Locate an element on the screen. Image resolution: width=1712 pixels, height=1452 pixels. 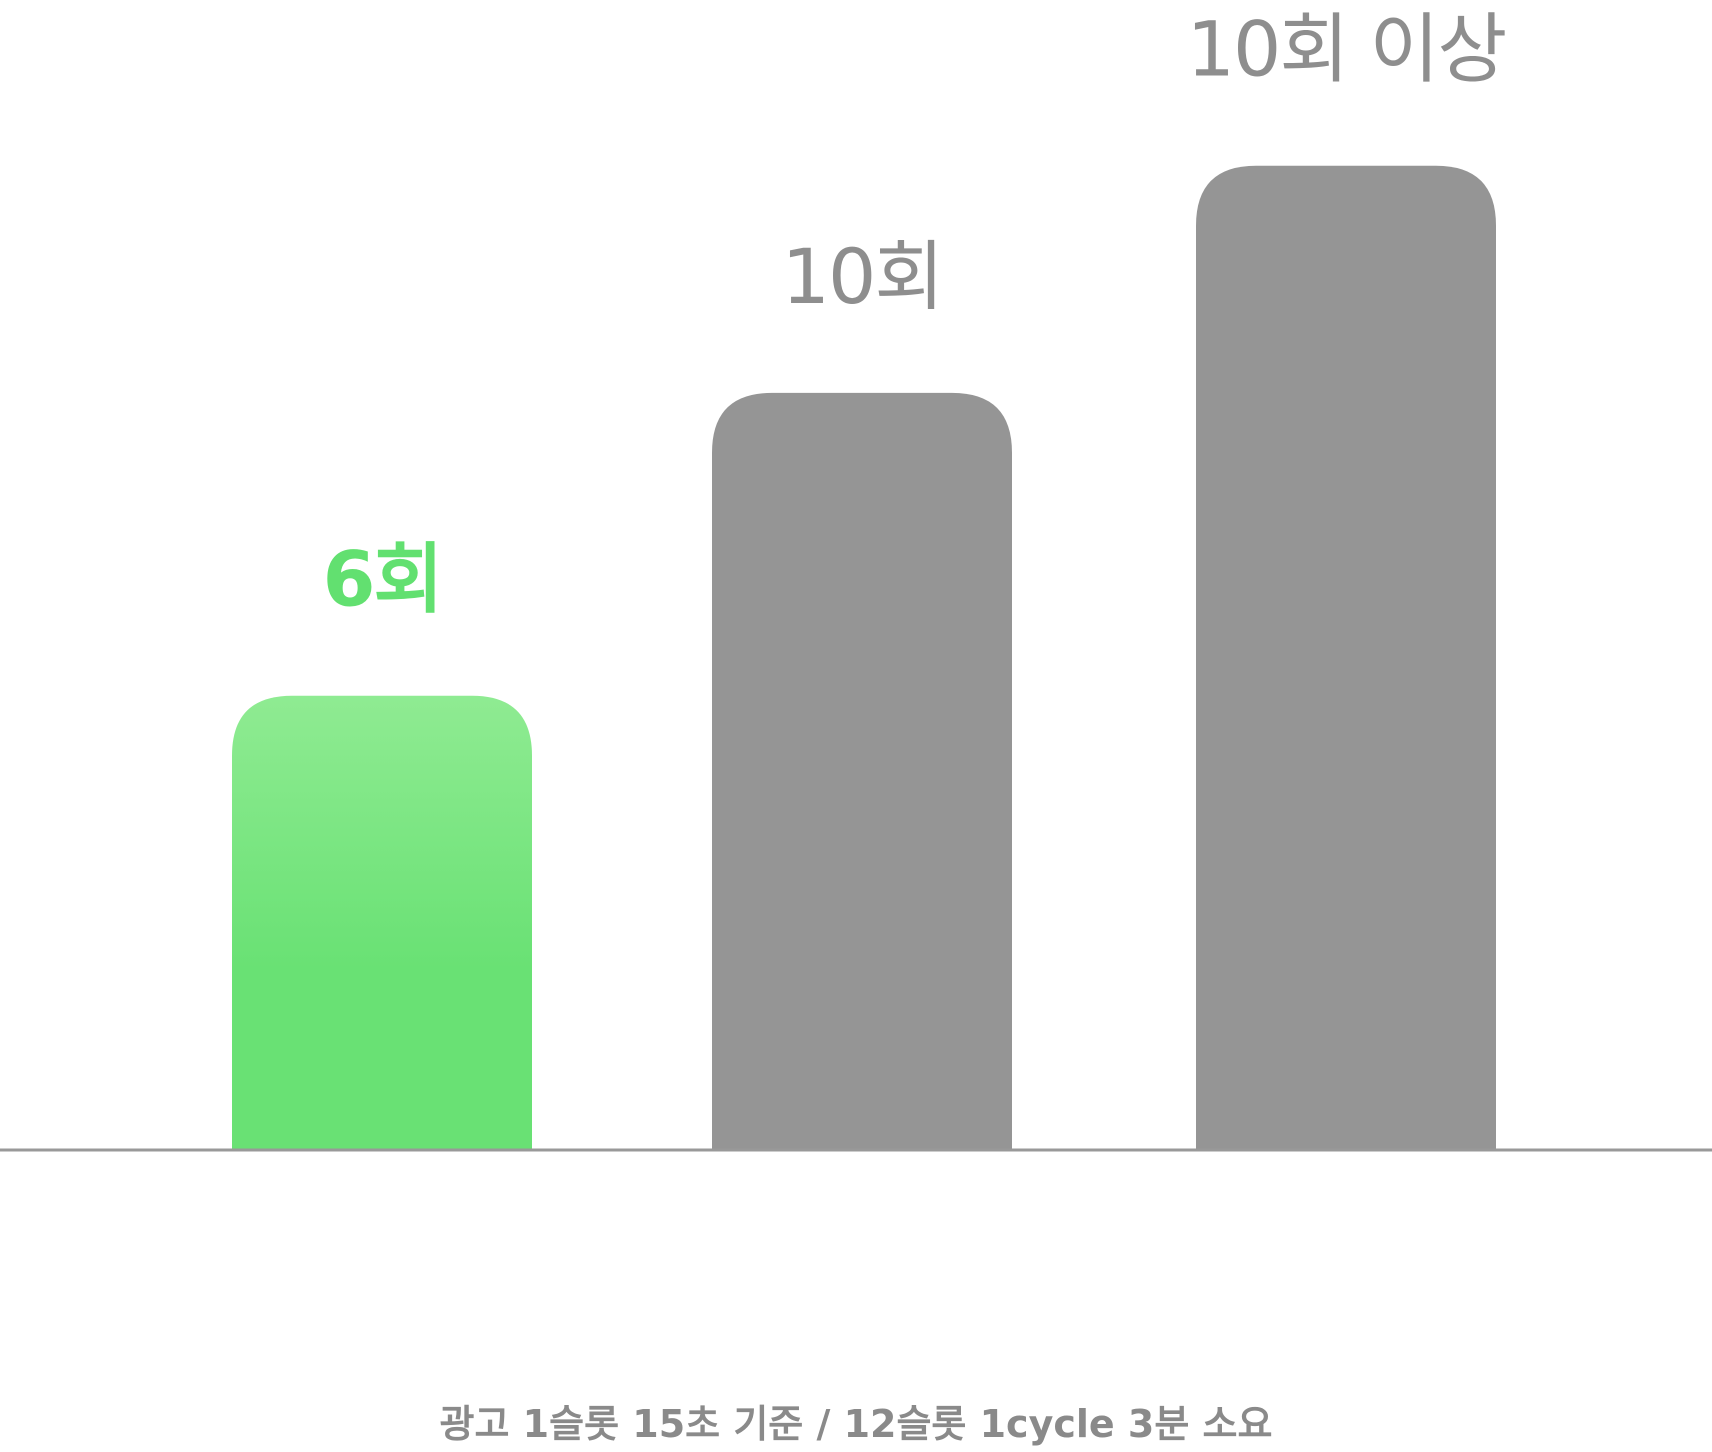
data-label-1: 6회 is located at coordinates (382, 579).